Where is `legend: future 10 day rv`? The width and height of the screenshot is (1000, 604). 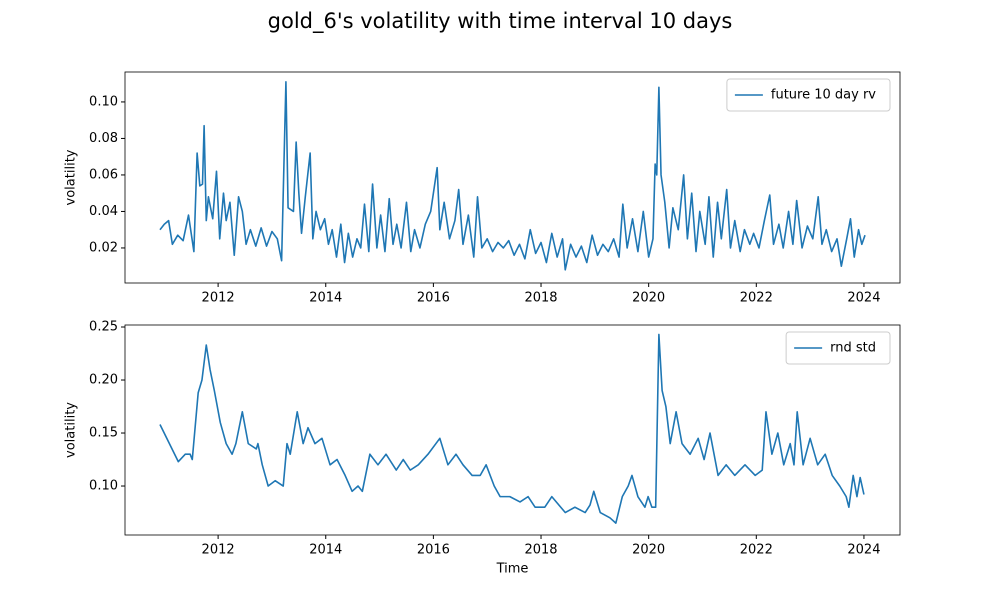
legend: future 10 day rv is located at coordinates (805, 95).